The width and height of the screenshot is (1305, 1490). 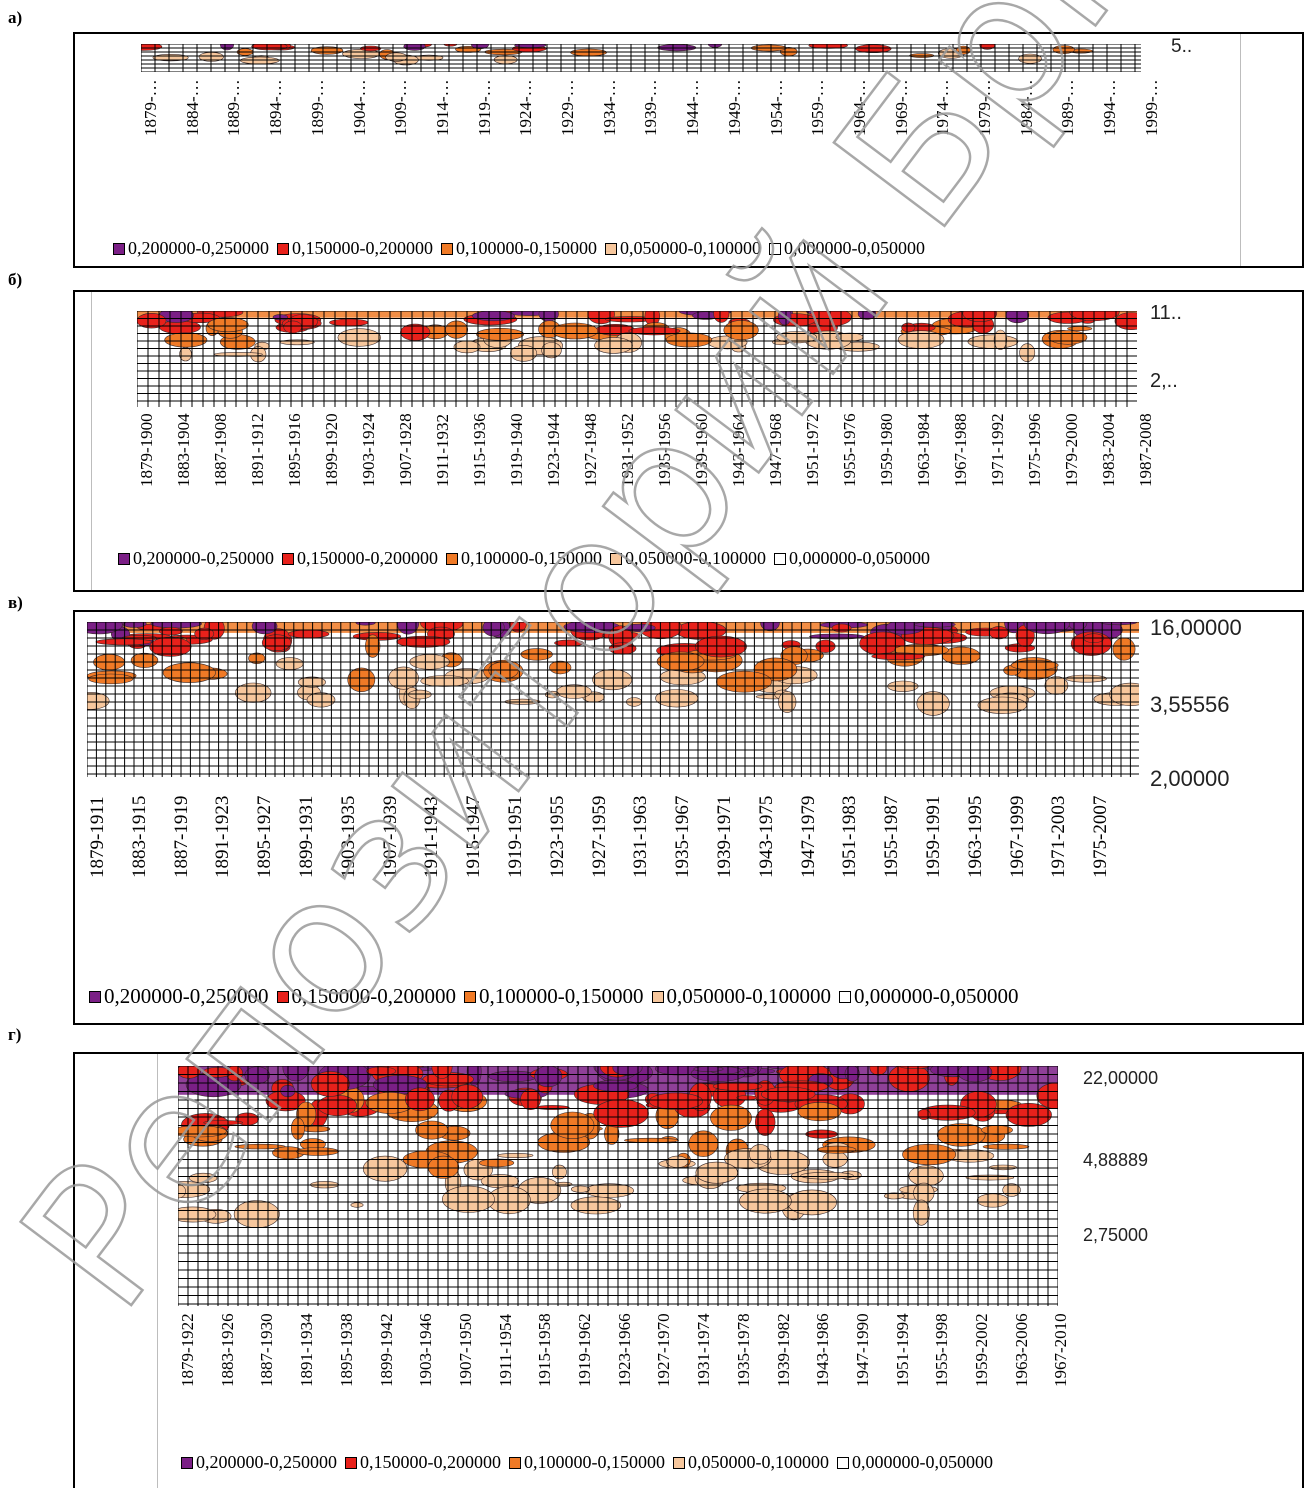 What do you see at coordinates (1108, 450) in the screenshot?
I see `x-tick-label: 1983-2004` at bounding box center [1108, 450].